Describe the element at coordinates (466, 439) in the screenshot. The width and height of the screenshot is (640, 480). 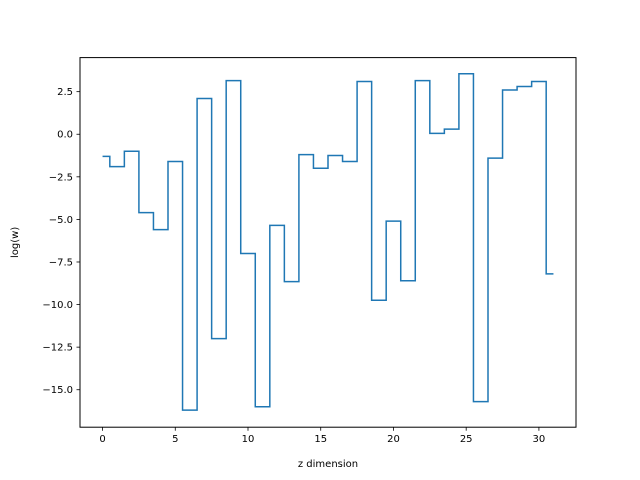
I see `x-tick-label: 25` at that location.